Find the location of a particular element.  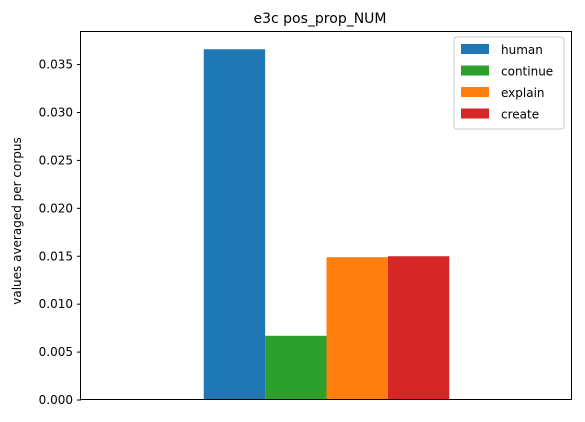

y-tick-label: 0.000 is located at coordinates (56, 400).